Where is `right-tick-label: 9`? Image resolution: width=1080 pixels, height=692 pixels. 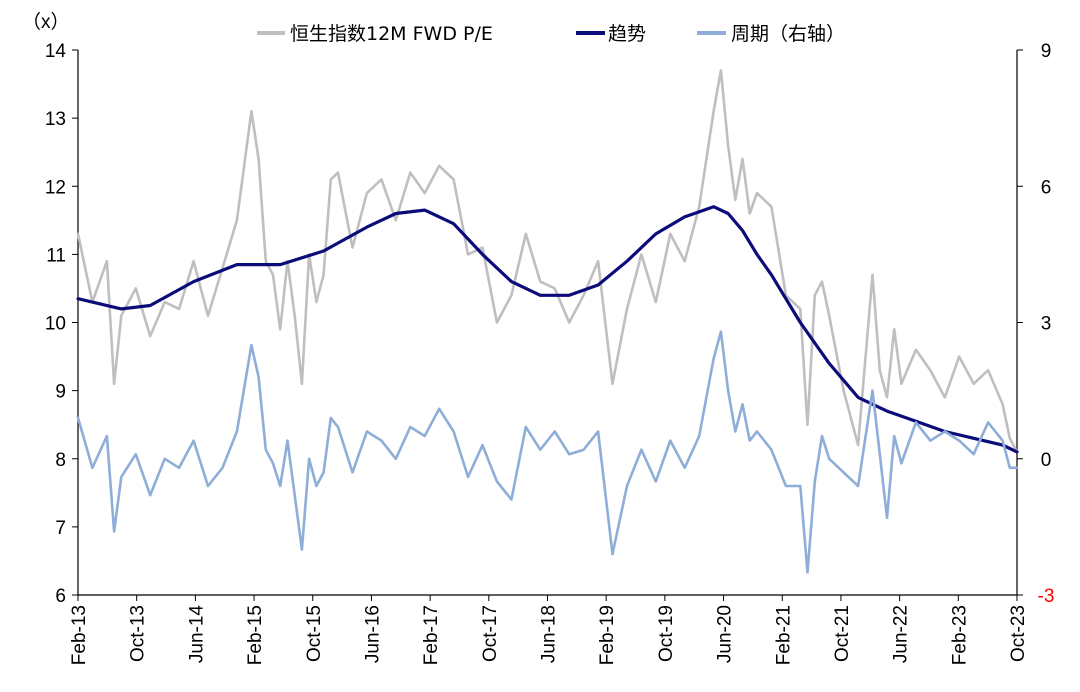 right-tick-label: 9 is located at coordinates (1046, 51).